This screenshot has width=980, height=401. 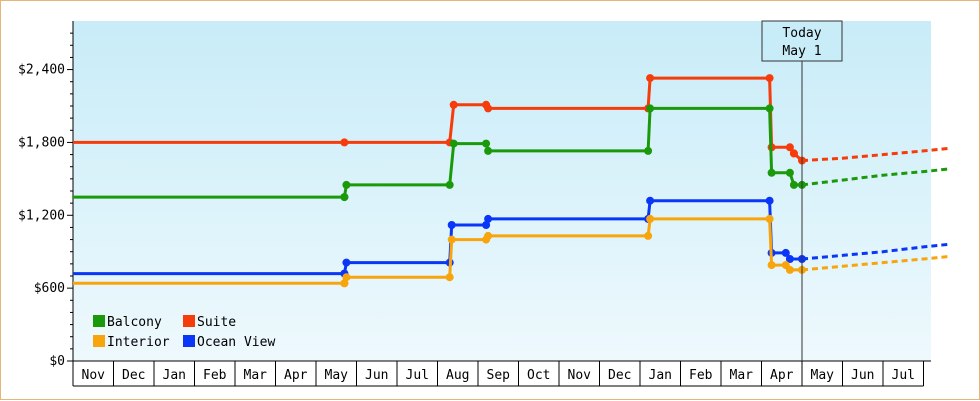 What do you see at coordinates (134, 322) in the screenshot?
I see `legend-label-balcony: Balcony` at bounding box center [134, 322].